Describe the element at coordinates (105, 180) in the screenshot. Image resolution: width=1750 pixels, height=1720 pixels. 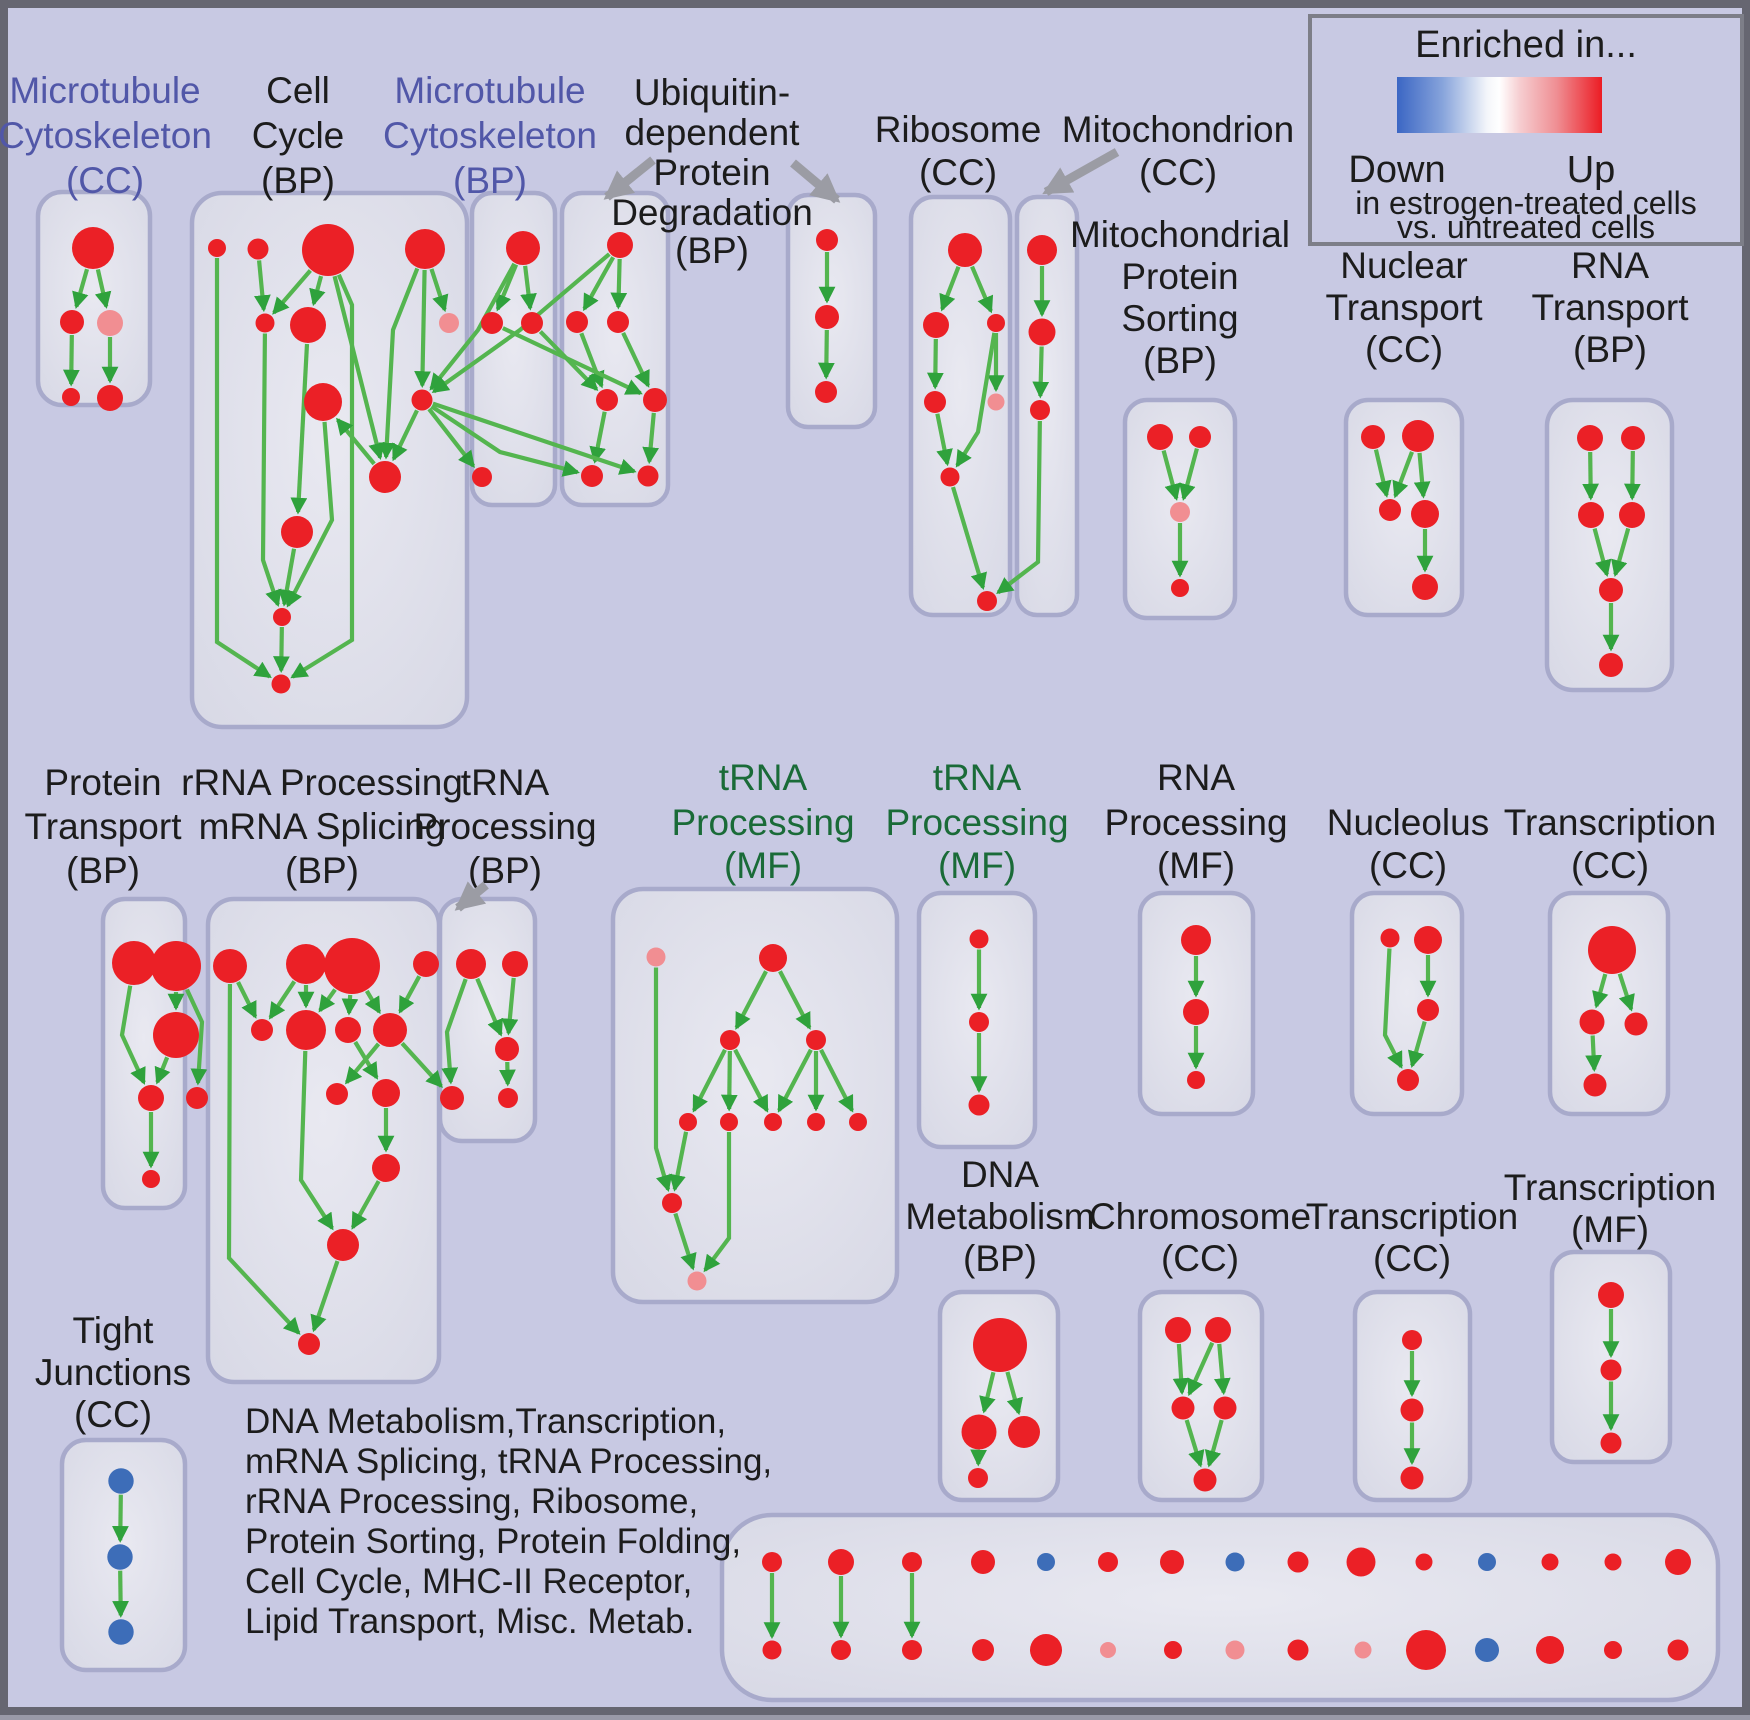
I see `microtubule-cytoskeleton-cc-label: (CC)` at that location.